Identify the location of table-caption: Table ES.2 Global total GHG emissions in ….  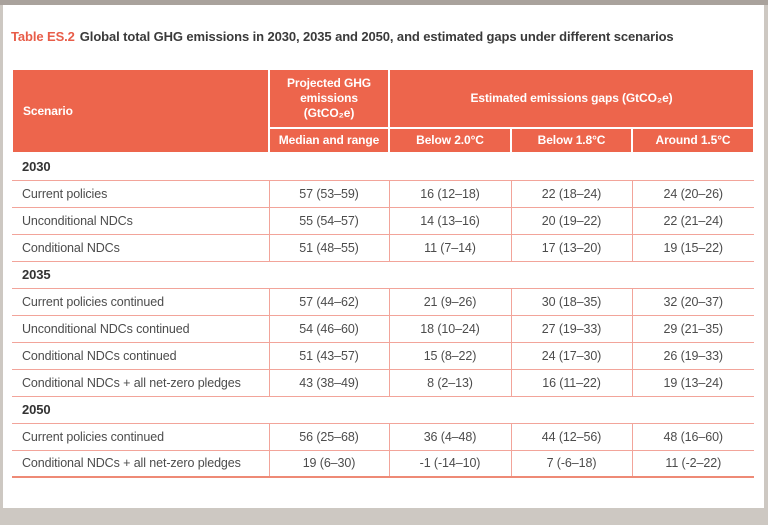
(383, 36).